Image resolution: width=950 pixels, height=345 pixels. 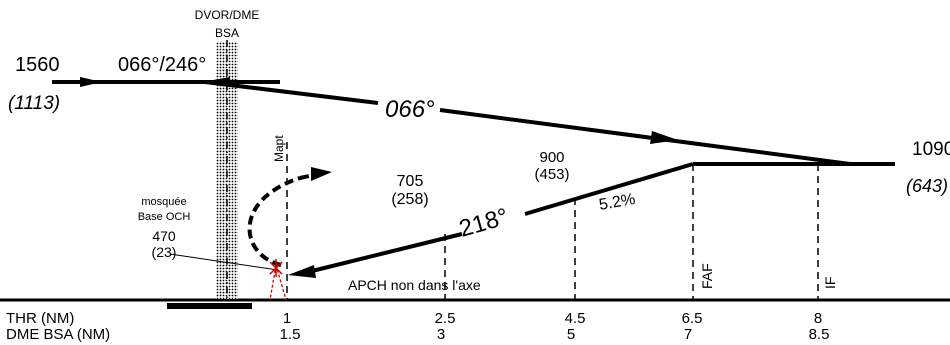 What do you see at coordinates (37, 65) in the screenshot?
I see `initial-altitude: 1560` at bounding box center [37, 65].